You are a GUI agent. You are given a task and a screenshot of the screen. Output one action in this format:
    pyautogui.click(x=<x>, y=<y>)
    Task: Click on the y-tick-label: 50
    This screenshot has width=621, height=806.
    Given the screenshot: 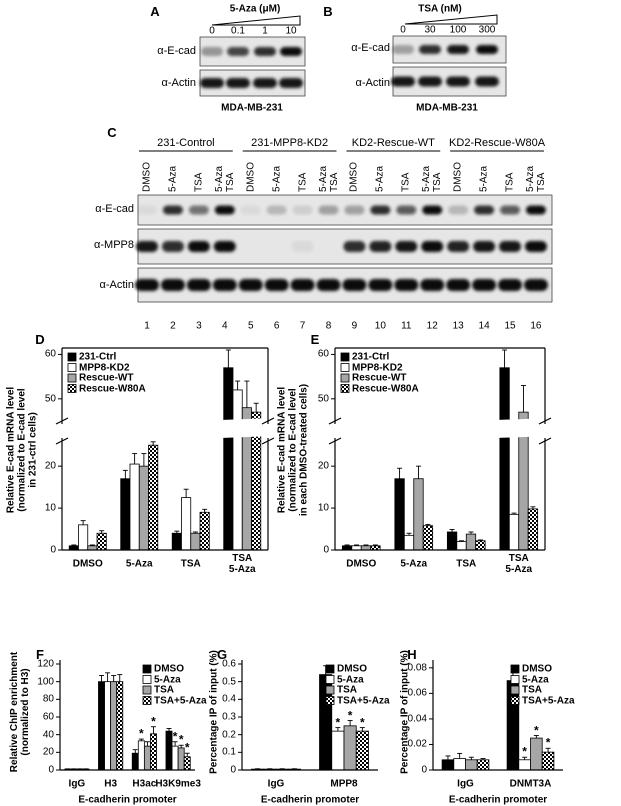 What is the action you would take?
    pyautogui.click(x=50, y=399)
    